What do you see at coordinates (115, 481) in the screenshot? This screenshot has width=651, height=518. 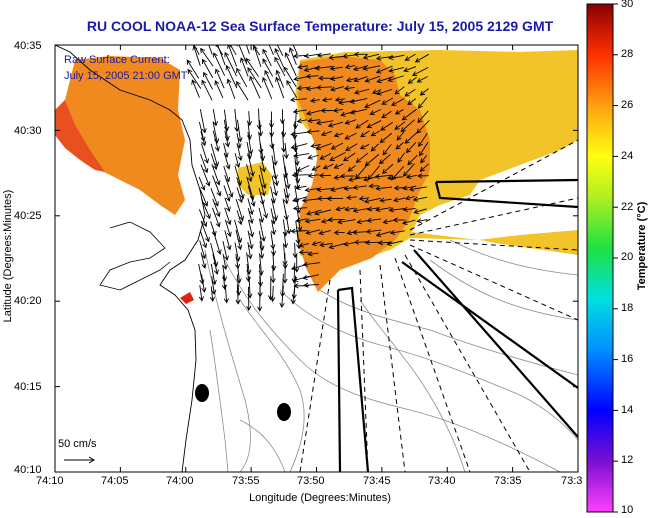 I see `x-tick-label: 74:05` at bounding box center [115, 481].